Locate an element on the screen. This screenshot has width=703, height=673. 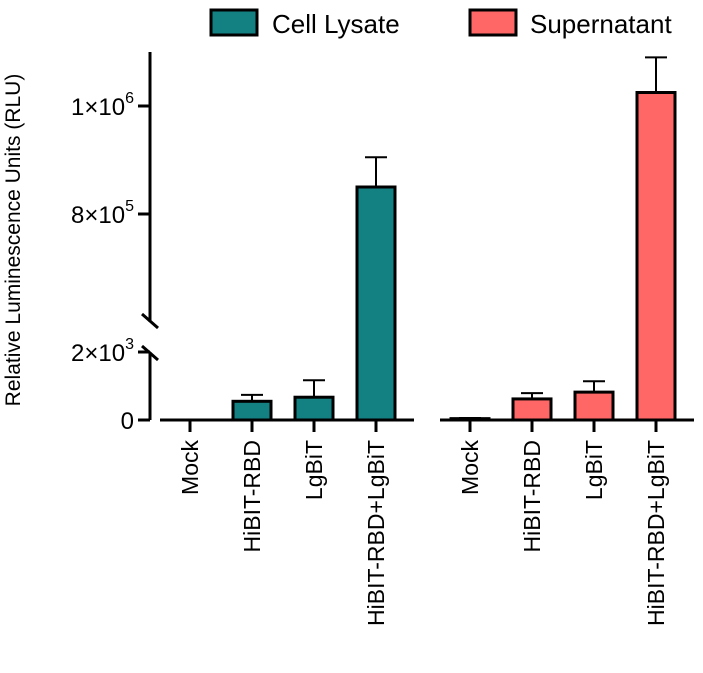
y-axis-label: Relative Luminescence Units (RLU) is located at coordinates (13, 240).